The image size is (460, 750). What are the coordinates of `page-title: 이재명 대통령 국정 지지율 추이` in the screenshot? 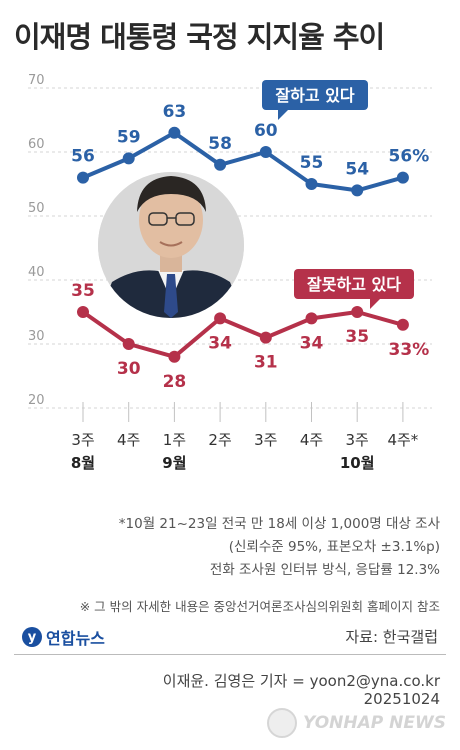 It's located at (199, 37).